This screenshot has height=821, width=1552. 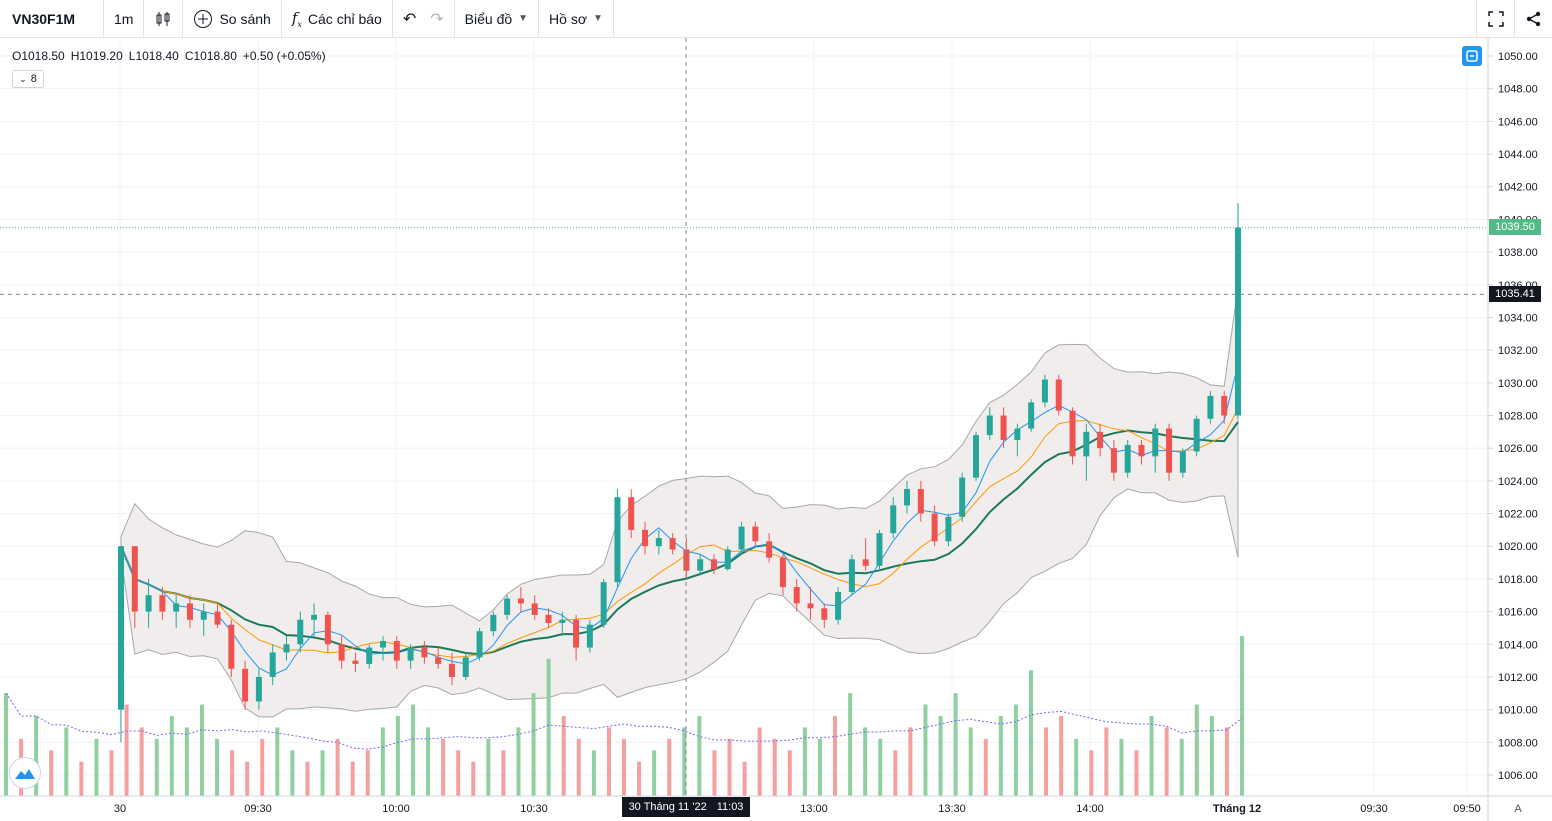 I want to click on price-tick-label: 1028.00, so click(x=1518, y=417).